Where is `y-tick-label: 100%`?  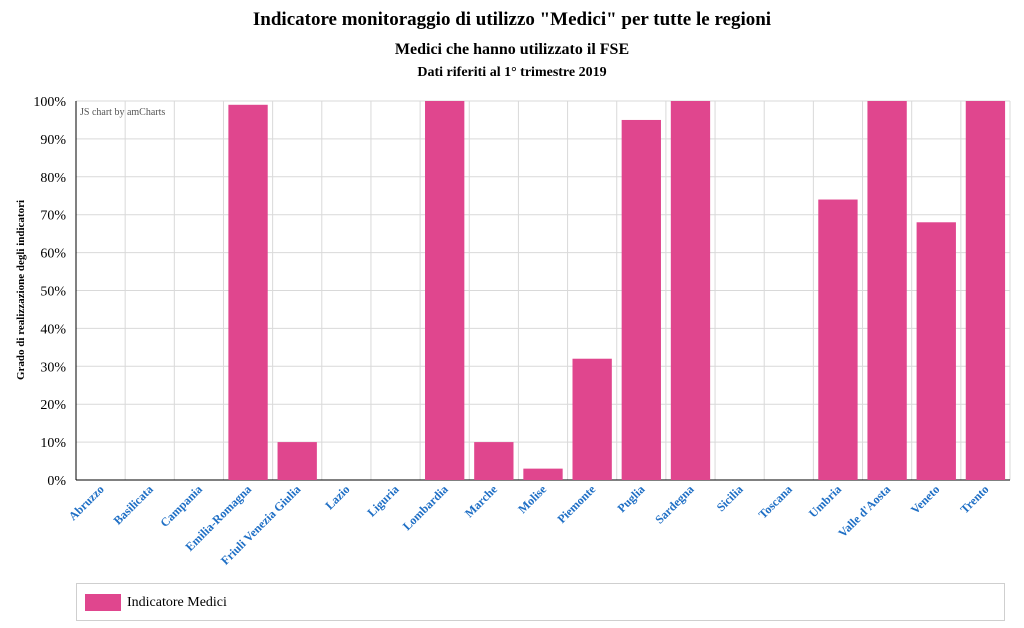
y-tick-label: 100% is located at coordinates (49, 102).